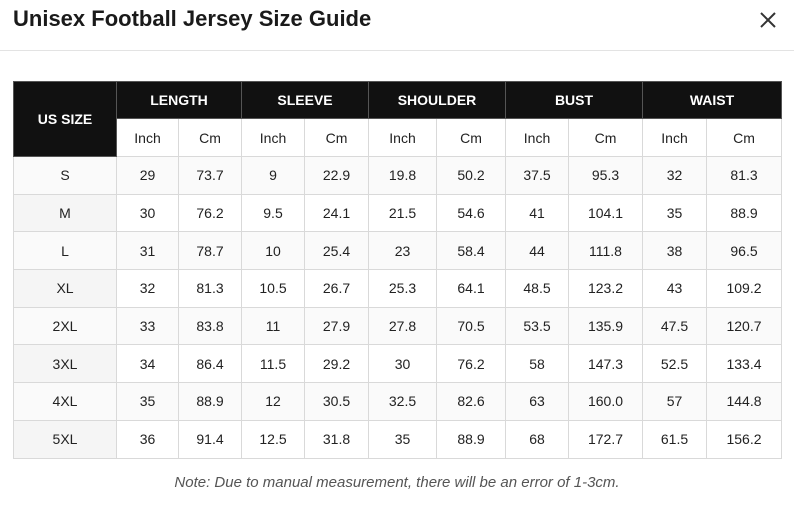 This screenshot has height=507, width=794. I want to click on value-cell: 95.3, so click(605, 175).